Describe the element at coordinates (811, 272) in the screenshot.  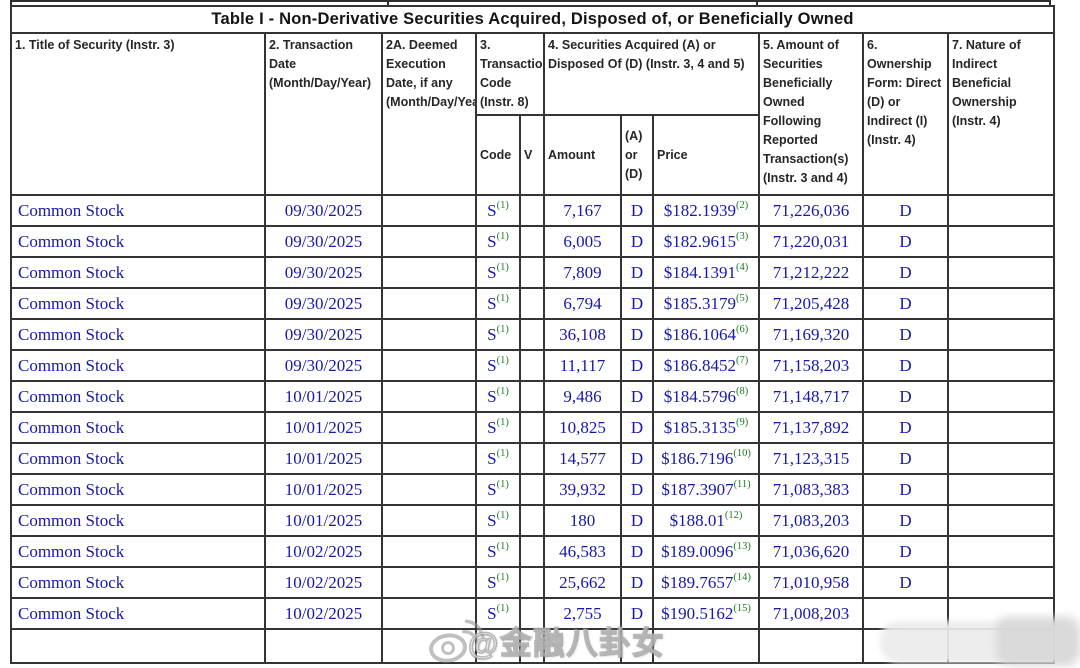
I see `shares-owned-value: 71,212,222` at that location.